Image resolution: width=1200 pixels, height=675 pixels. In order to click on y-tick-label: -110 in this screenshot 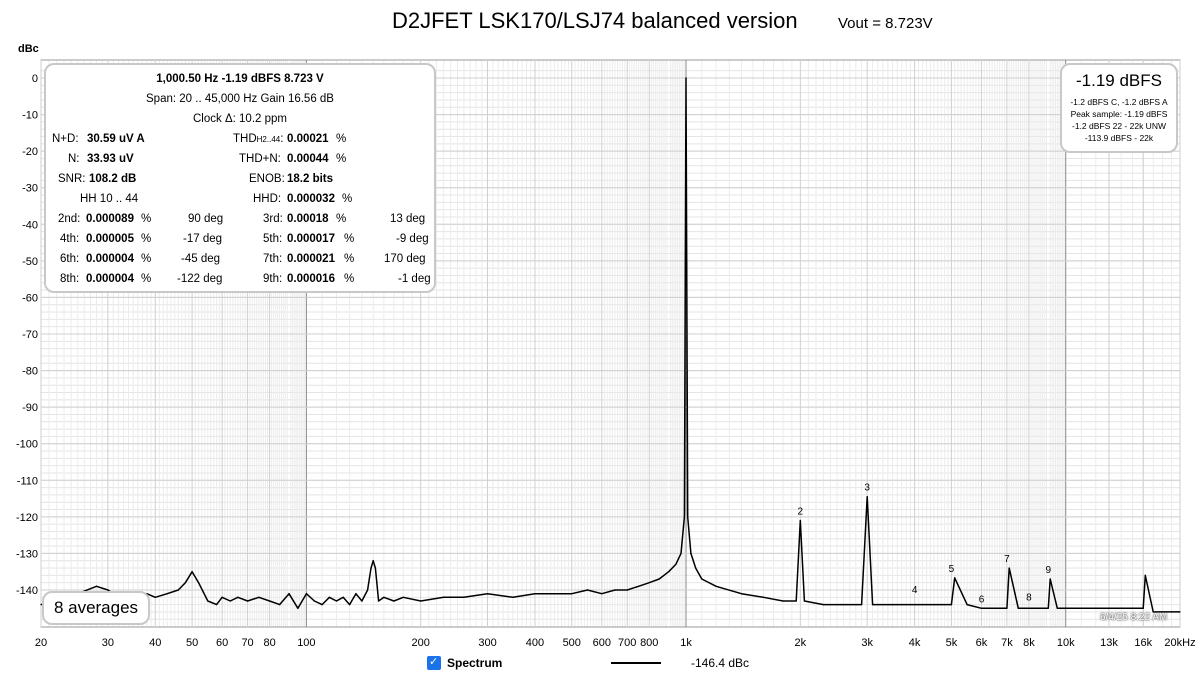, I will do `click(27, 481)`.